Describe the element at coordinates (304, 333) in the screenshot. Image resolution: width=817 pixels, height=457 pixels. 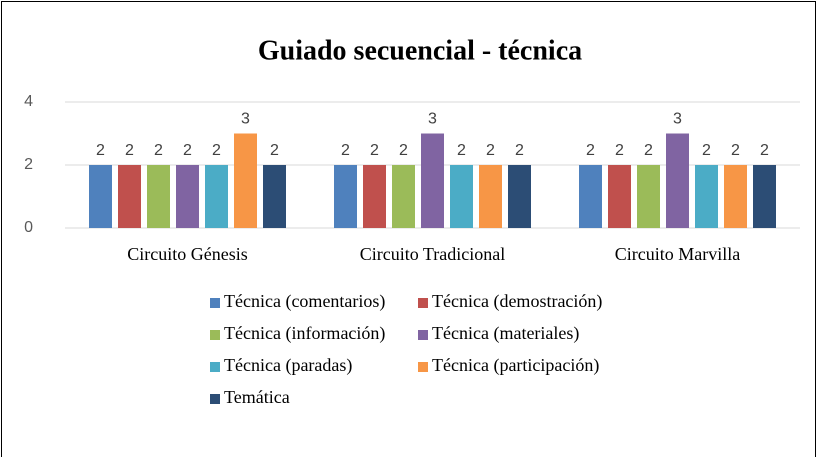
I see `legend-label: Técnica (información)` at that location.